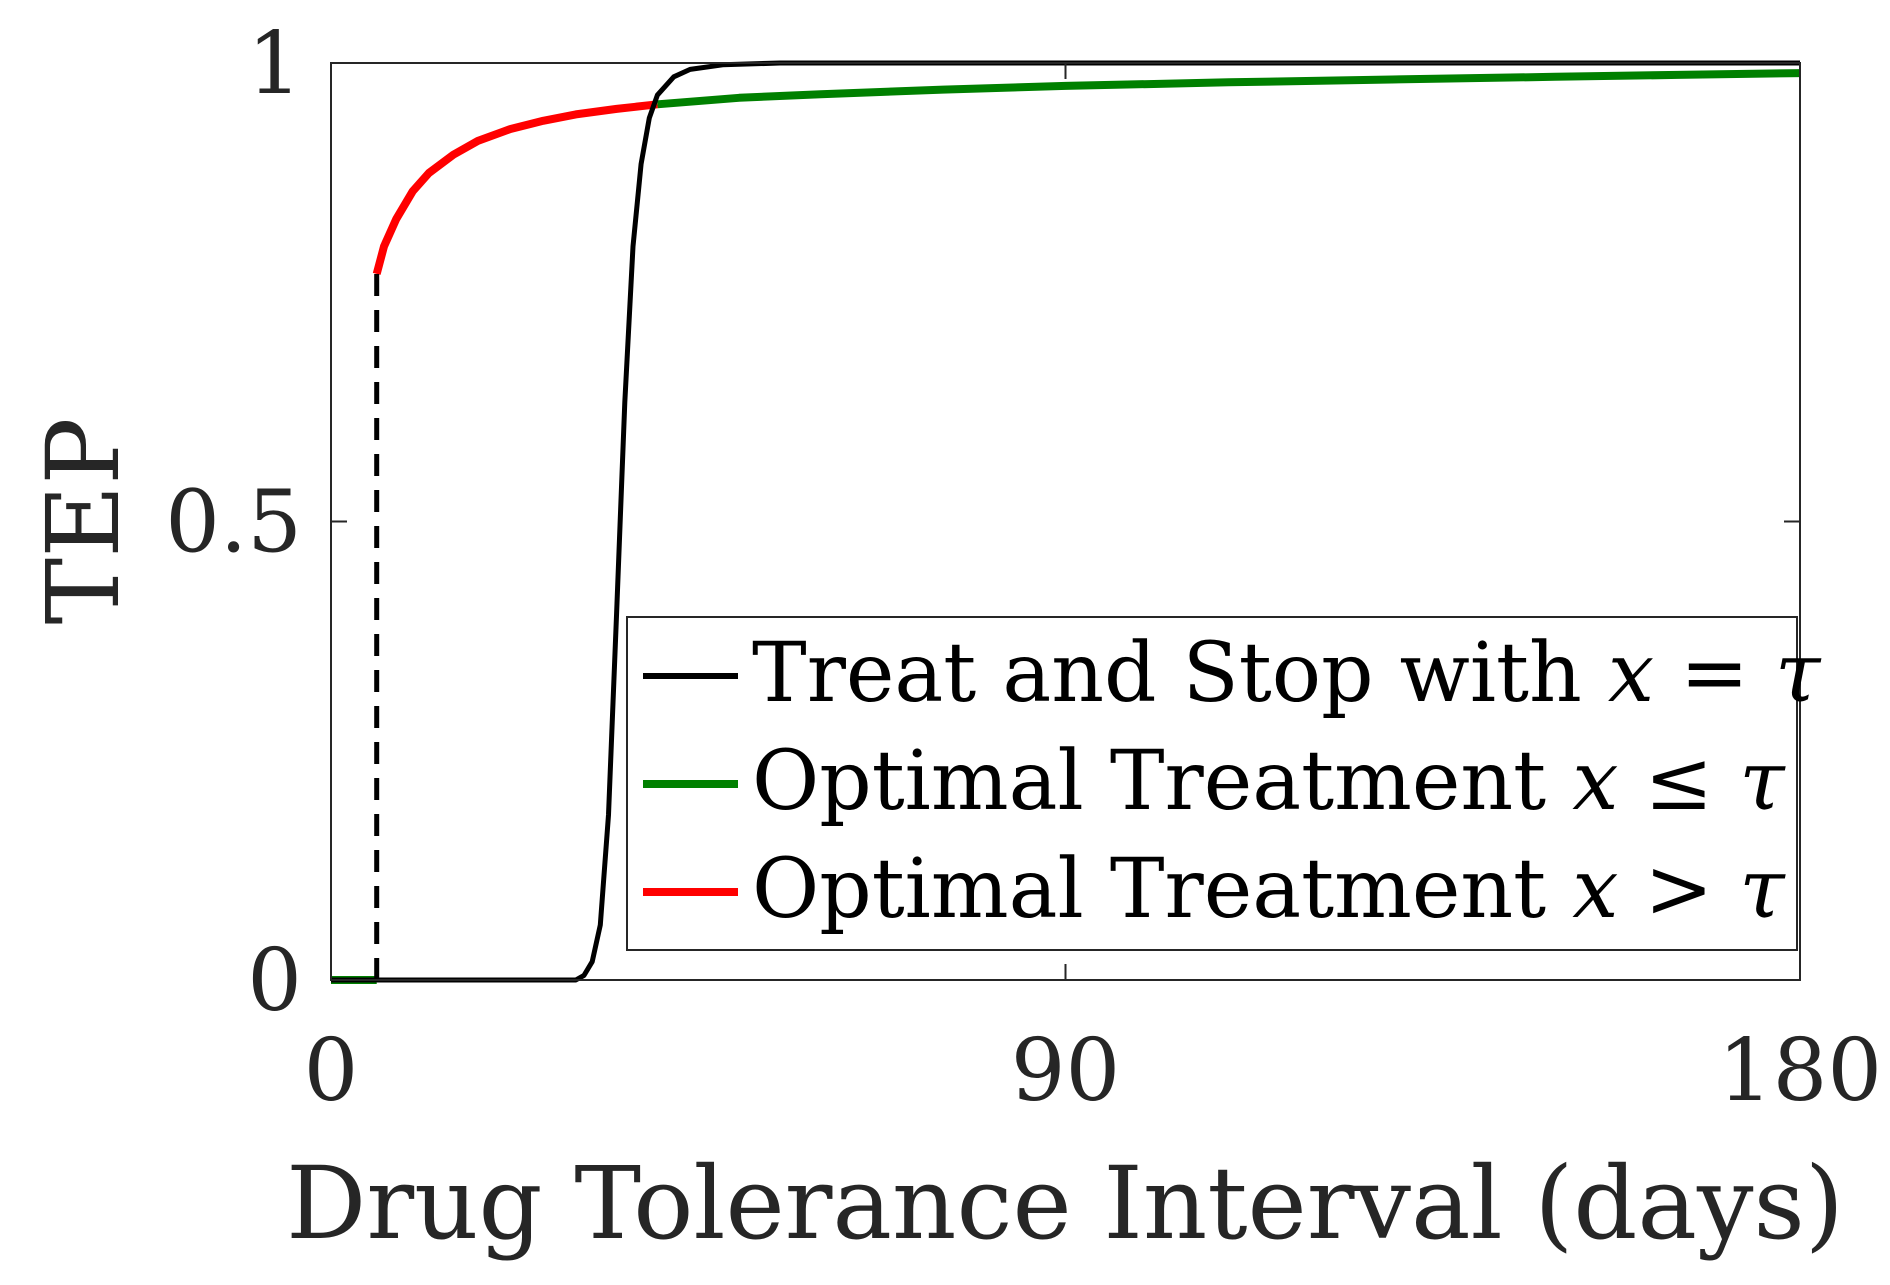  What do you see at coordinates (1065, 1071) in the screenshot?
I see `x-tick-label: 90` at bounding box center [1065, 1071].